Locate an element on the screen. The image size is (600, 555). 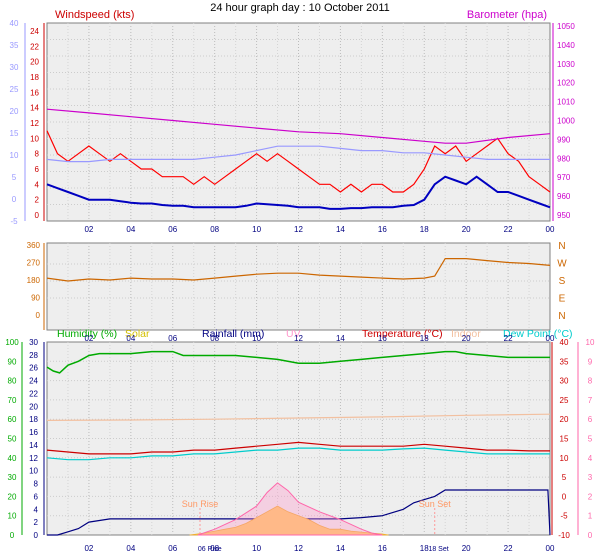
humidity-tick: 100 is located at coordinates (12, 342).